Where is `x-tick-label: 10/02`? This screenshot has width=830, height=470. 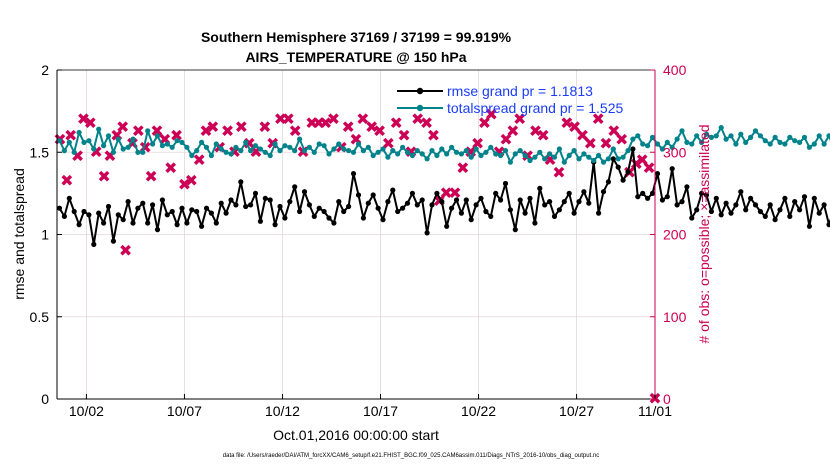
x-tick-label: 10/02 is located at coordinates (86, 411).